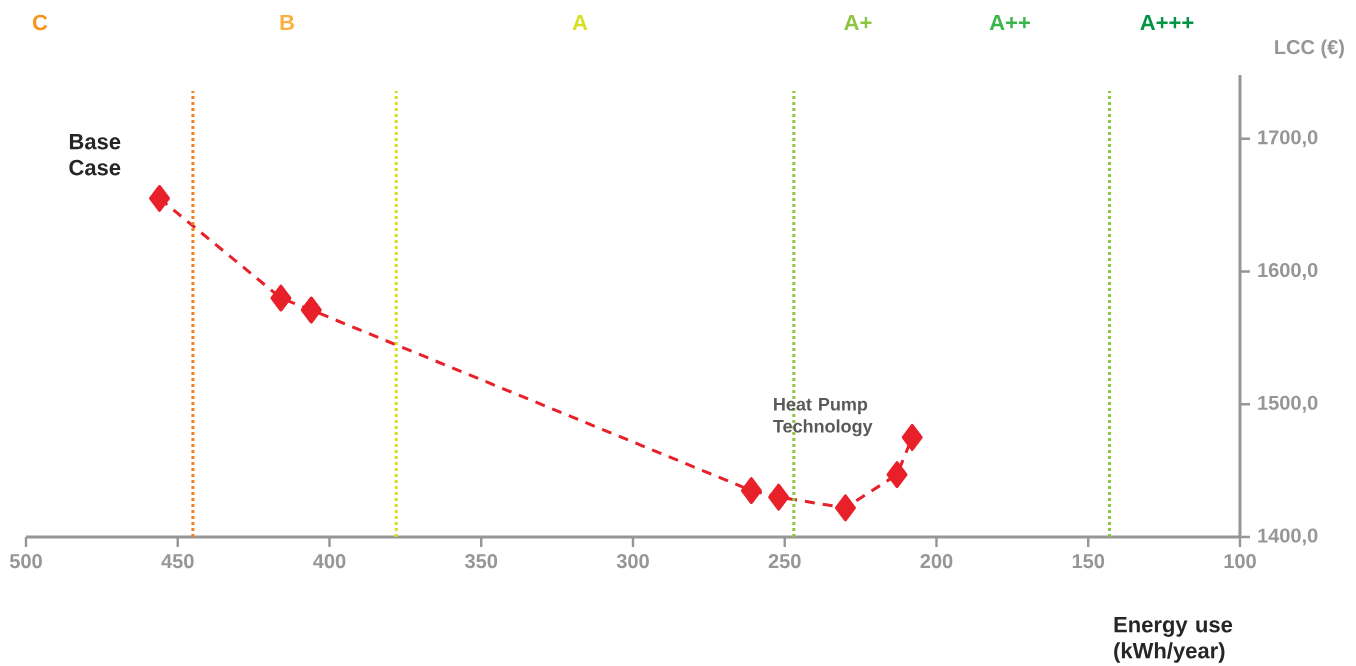  Describe the element at coordinates (1288, 537) in the screenshot. I see `y-tick-label: 1400,0` at that location.